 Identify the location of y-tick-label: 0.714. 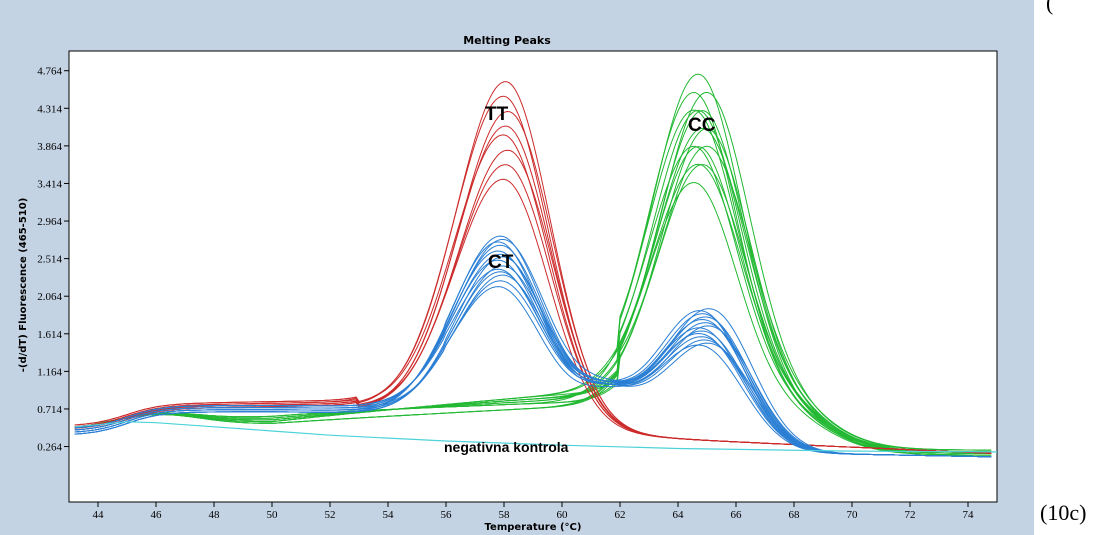
(49, 410).